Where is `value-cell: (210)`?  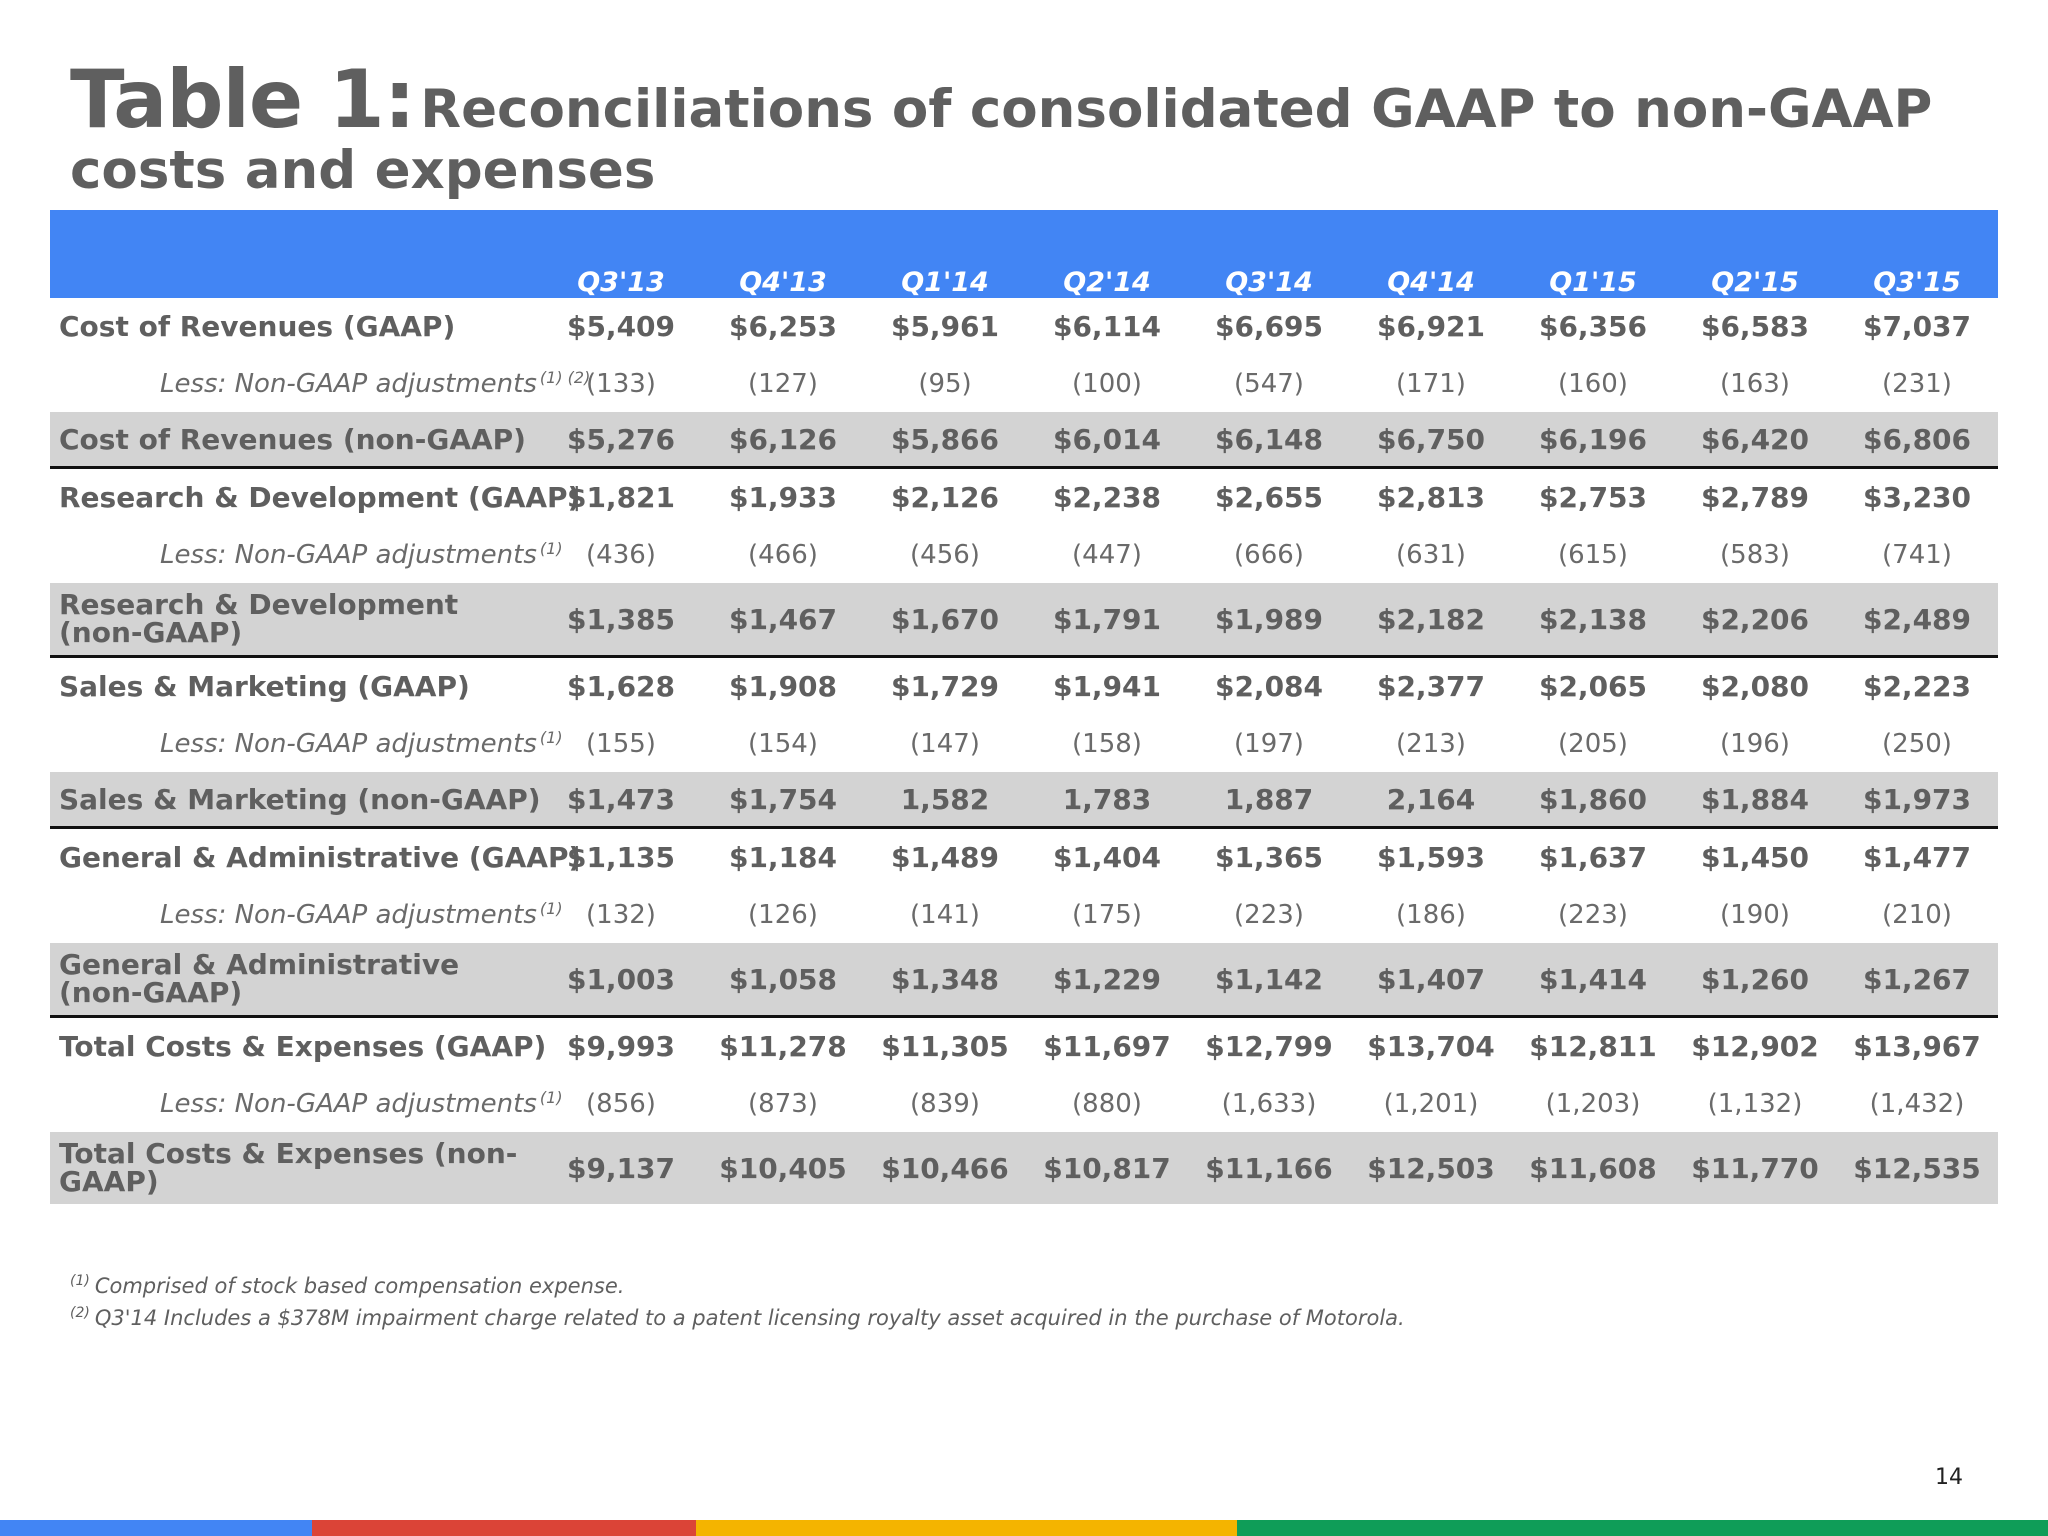 value-cell: (210) is located at coordinates (1917, 914).